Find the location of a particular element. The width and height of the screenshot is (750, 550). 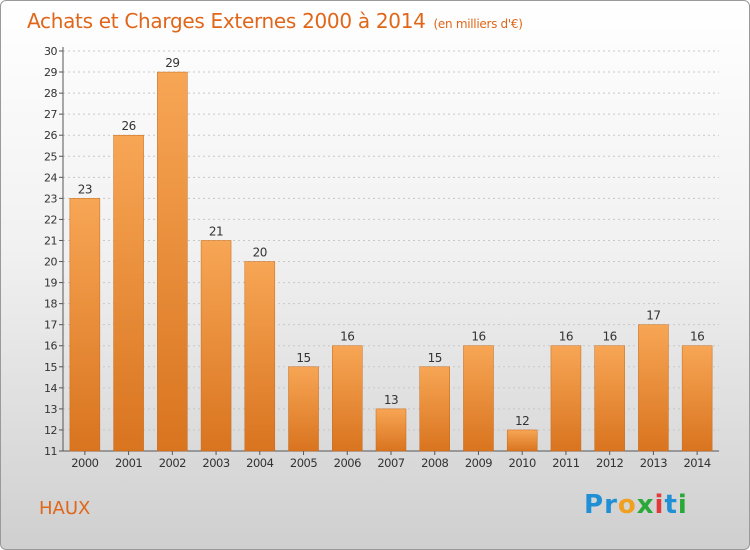

logo-letter: P is located at coordinates (594, 505).